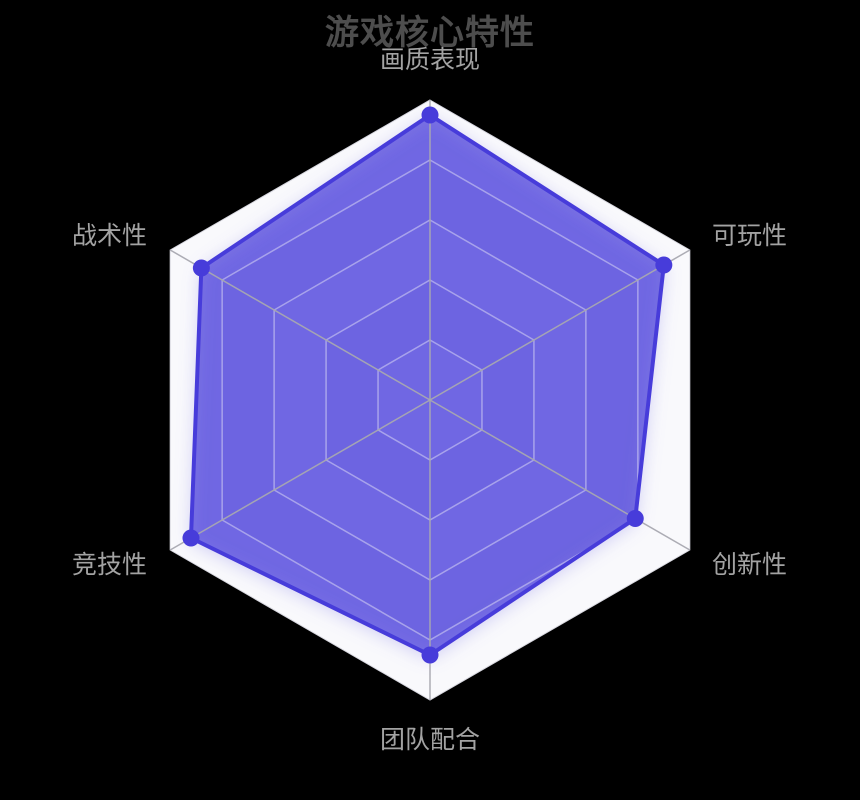  What do you see at coordinates (664, 265) in the screenshot?
I see `data-point-可玩性` at bounding box center [664, 265].